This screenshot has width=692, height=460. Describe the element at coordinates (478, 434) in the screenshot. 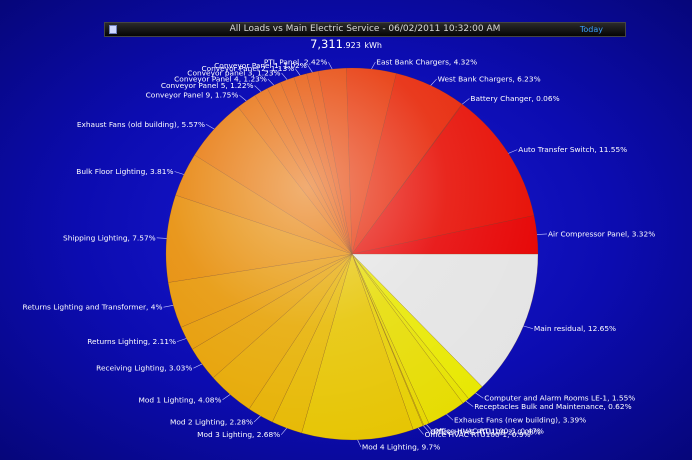

I see `slice-label-office-hvac-rtu100-1: Office HVAC RTU100-1, 0.9%` at that location.